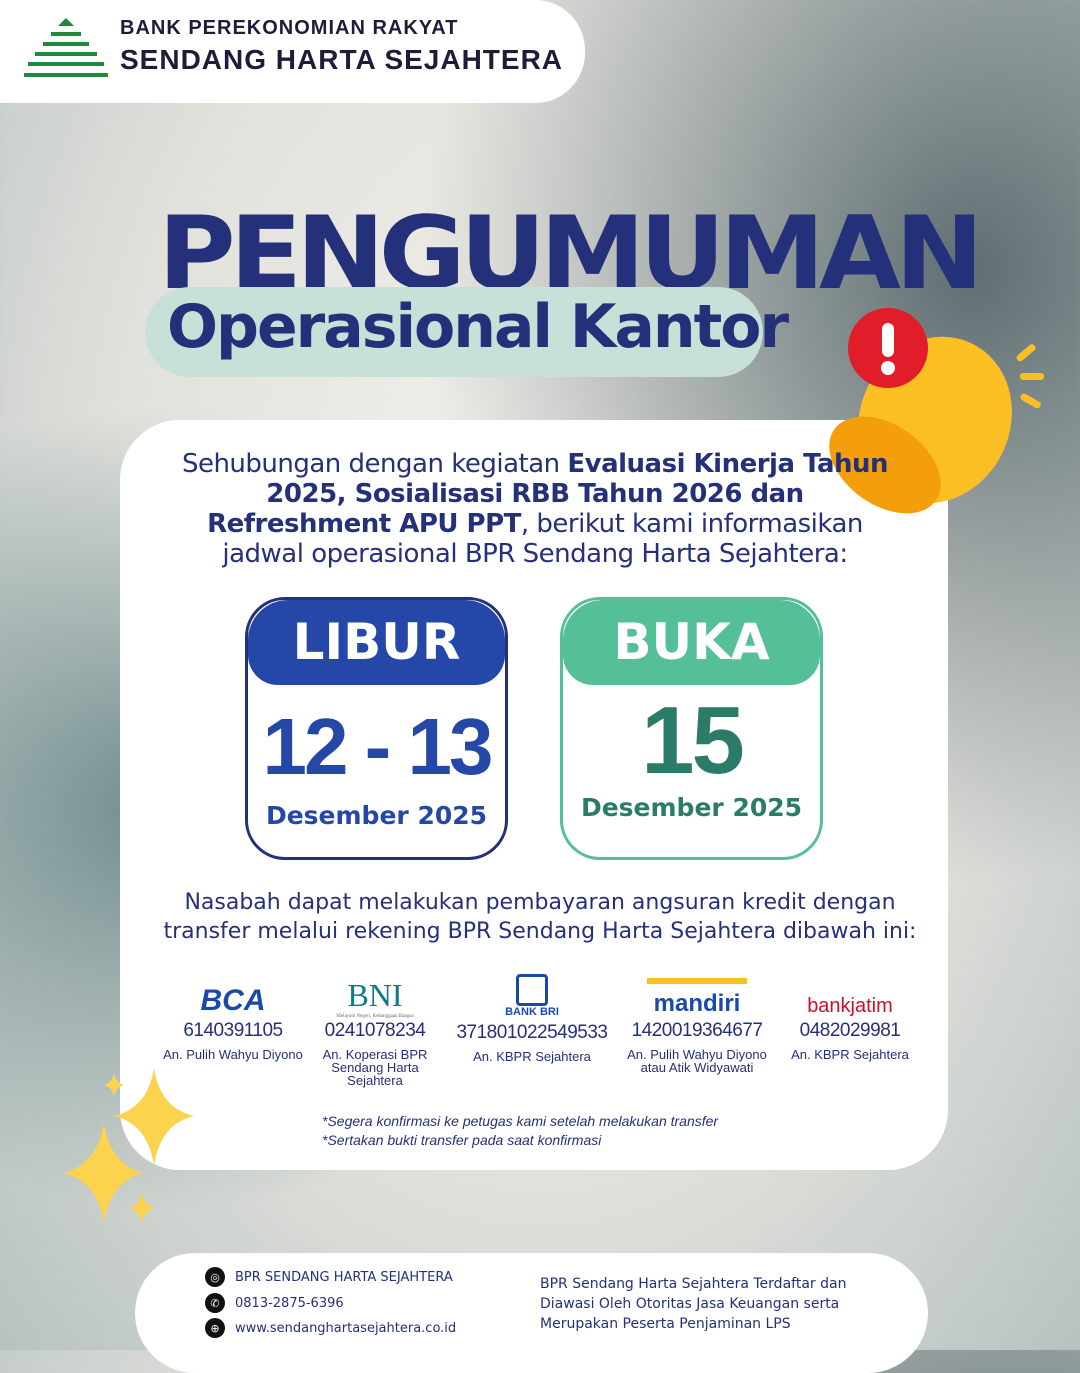 Image resolution: width=1080 pixels, height=1373 pixels. I want to click on phone-icon: ✆, so click(215, 1303).